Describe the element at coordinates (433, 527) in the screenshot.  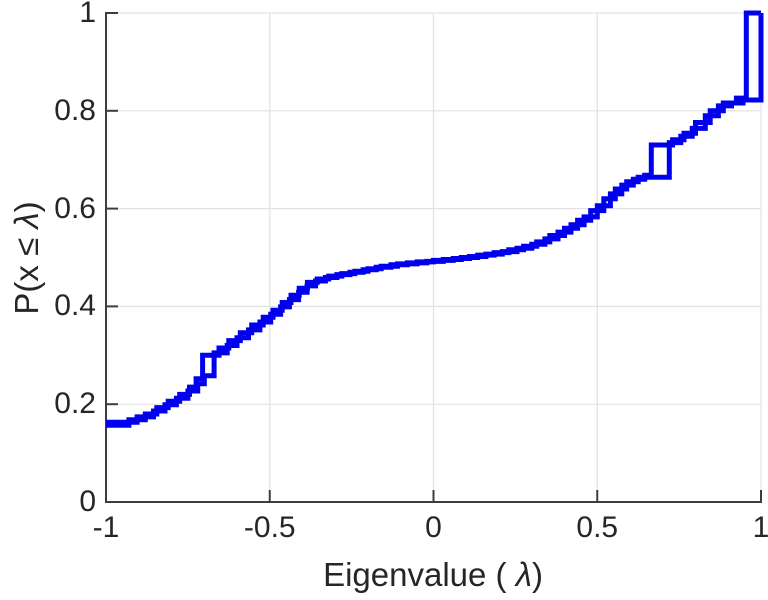
I see `x-tick-label-0: 0` at that location.